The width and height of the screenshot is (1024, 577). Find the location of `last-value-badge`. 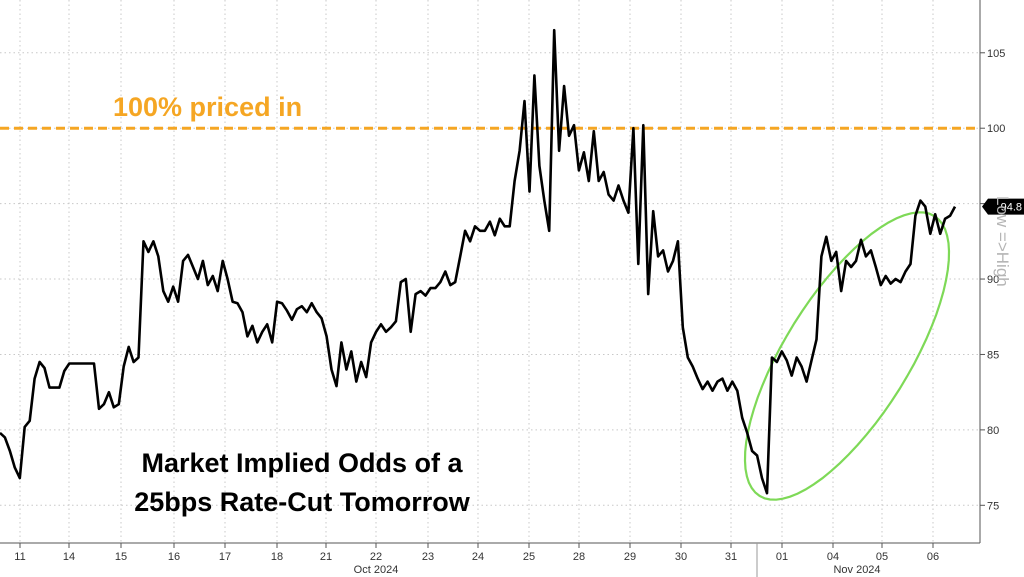

last-value-badge is located at coordinates (1003, 206).